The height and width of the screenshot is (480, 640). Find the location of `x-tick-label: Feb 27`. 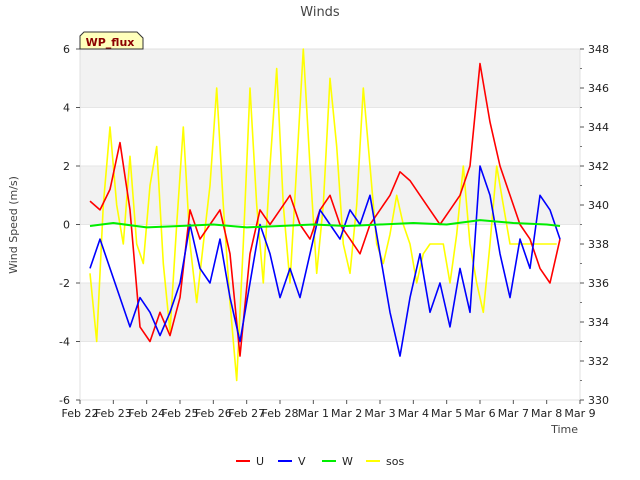

x-tick-label: Feb 27 is located at coordinates (246, 413).